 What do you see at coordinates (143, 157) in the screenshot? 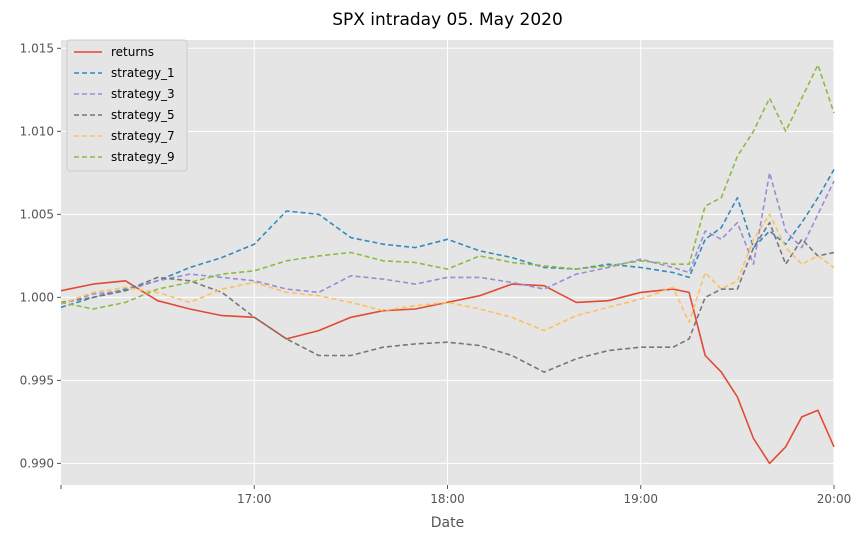
I see `legend-label-strategy-9: strategy_9` at bounding box center [143, 157].